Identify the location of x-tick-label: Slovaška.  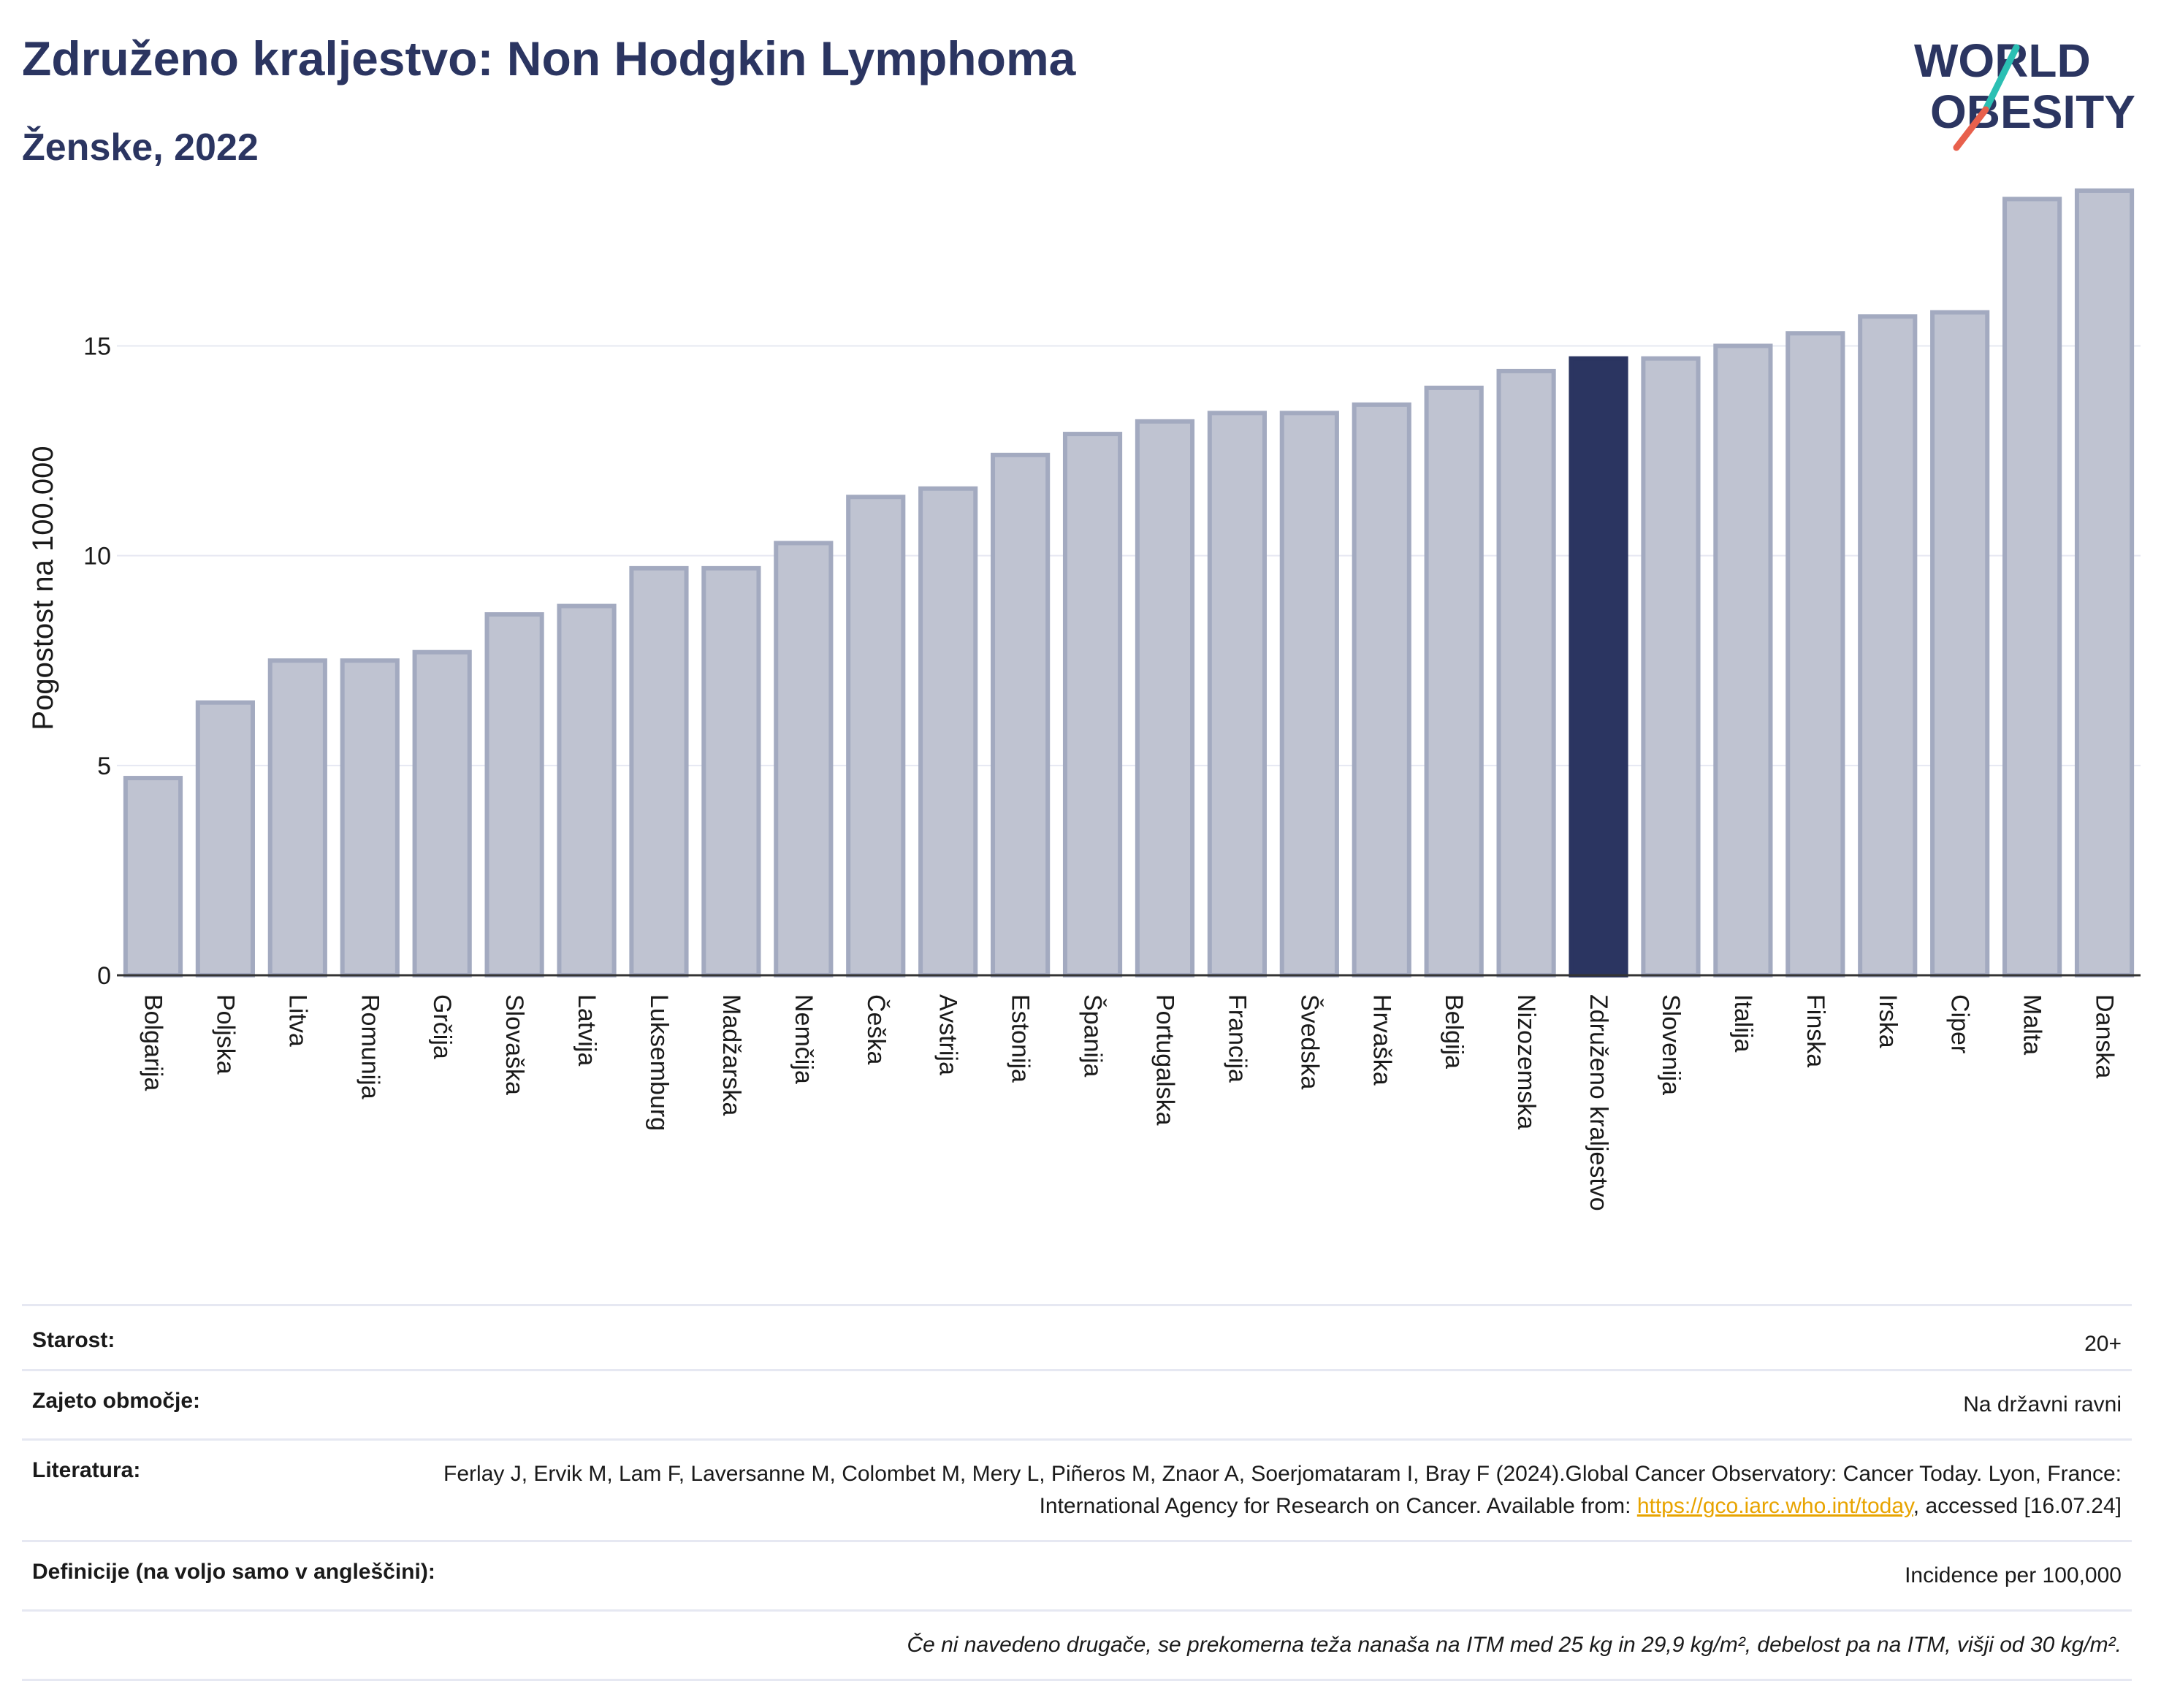
(514, 1044).